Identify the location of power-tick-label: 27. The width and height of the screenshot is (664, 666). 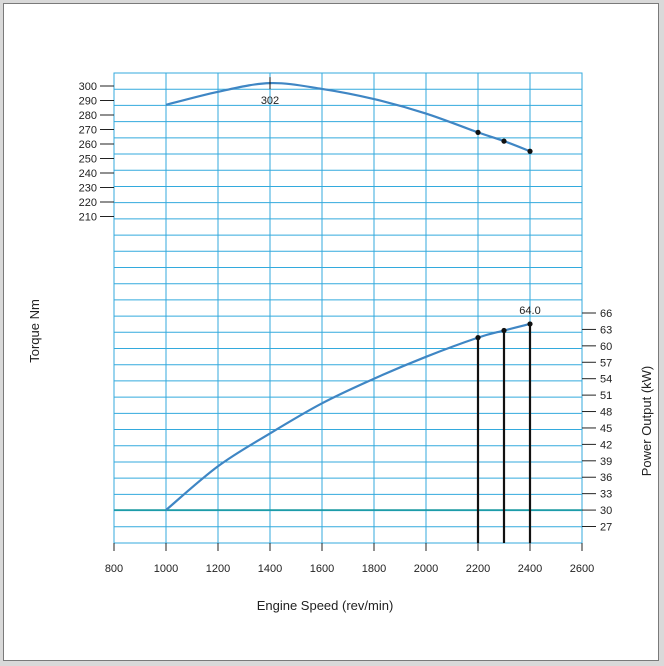
(606, 528).